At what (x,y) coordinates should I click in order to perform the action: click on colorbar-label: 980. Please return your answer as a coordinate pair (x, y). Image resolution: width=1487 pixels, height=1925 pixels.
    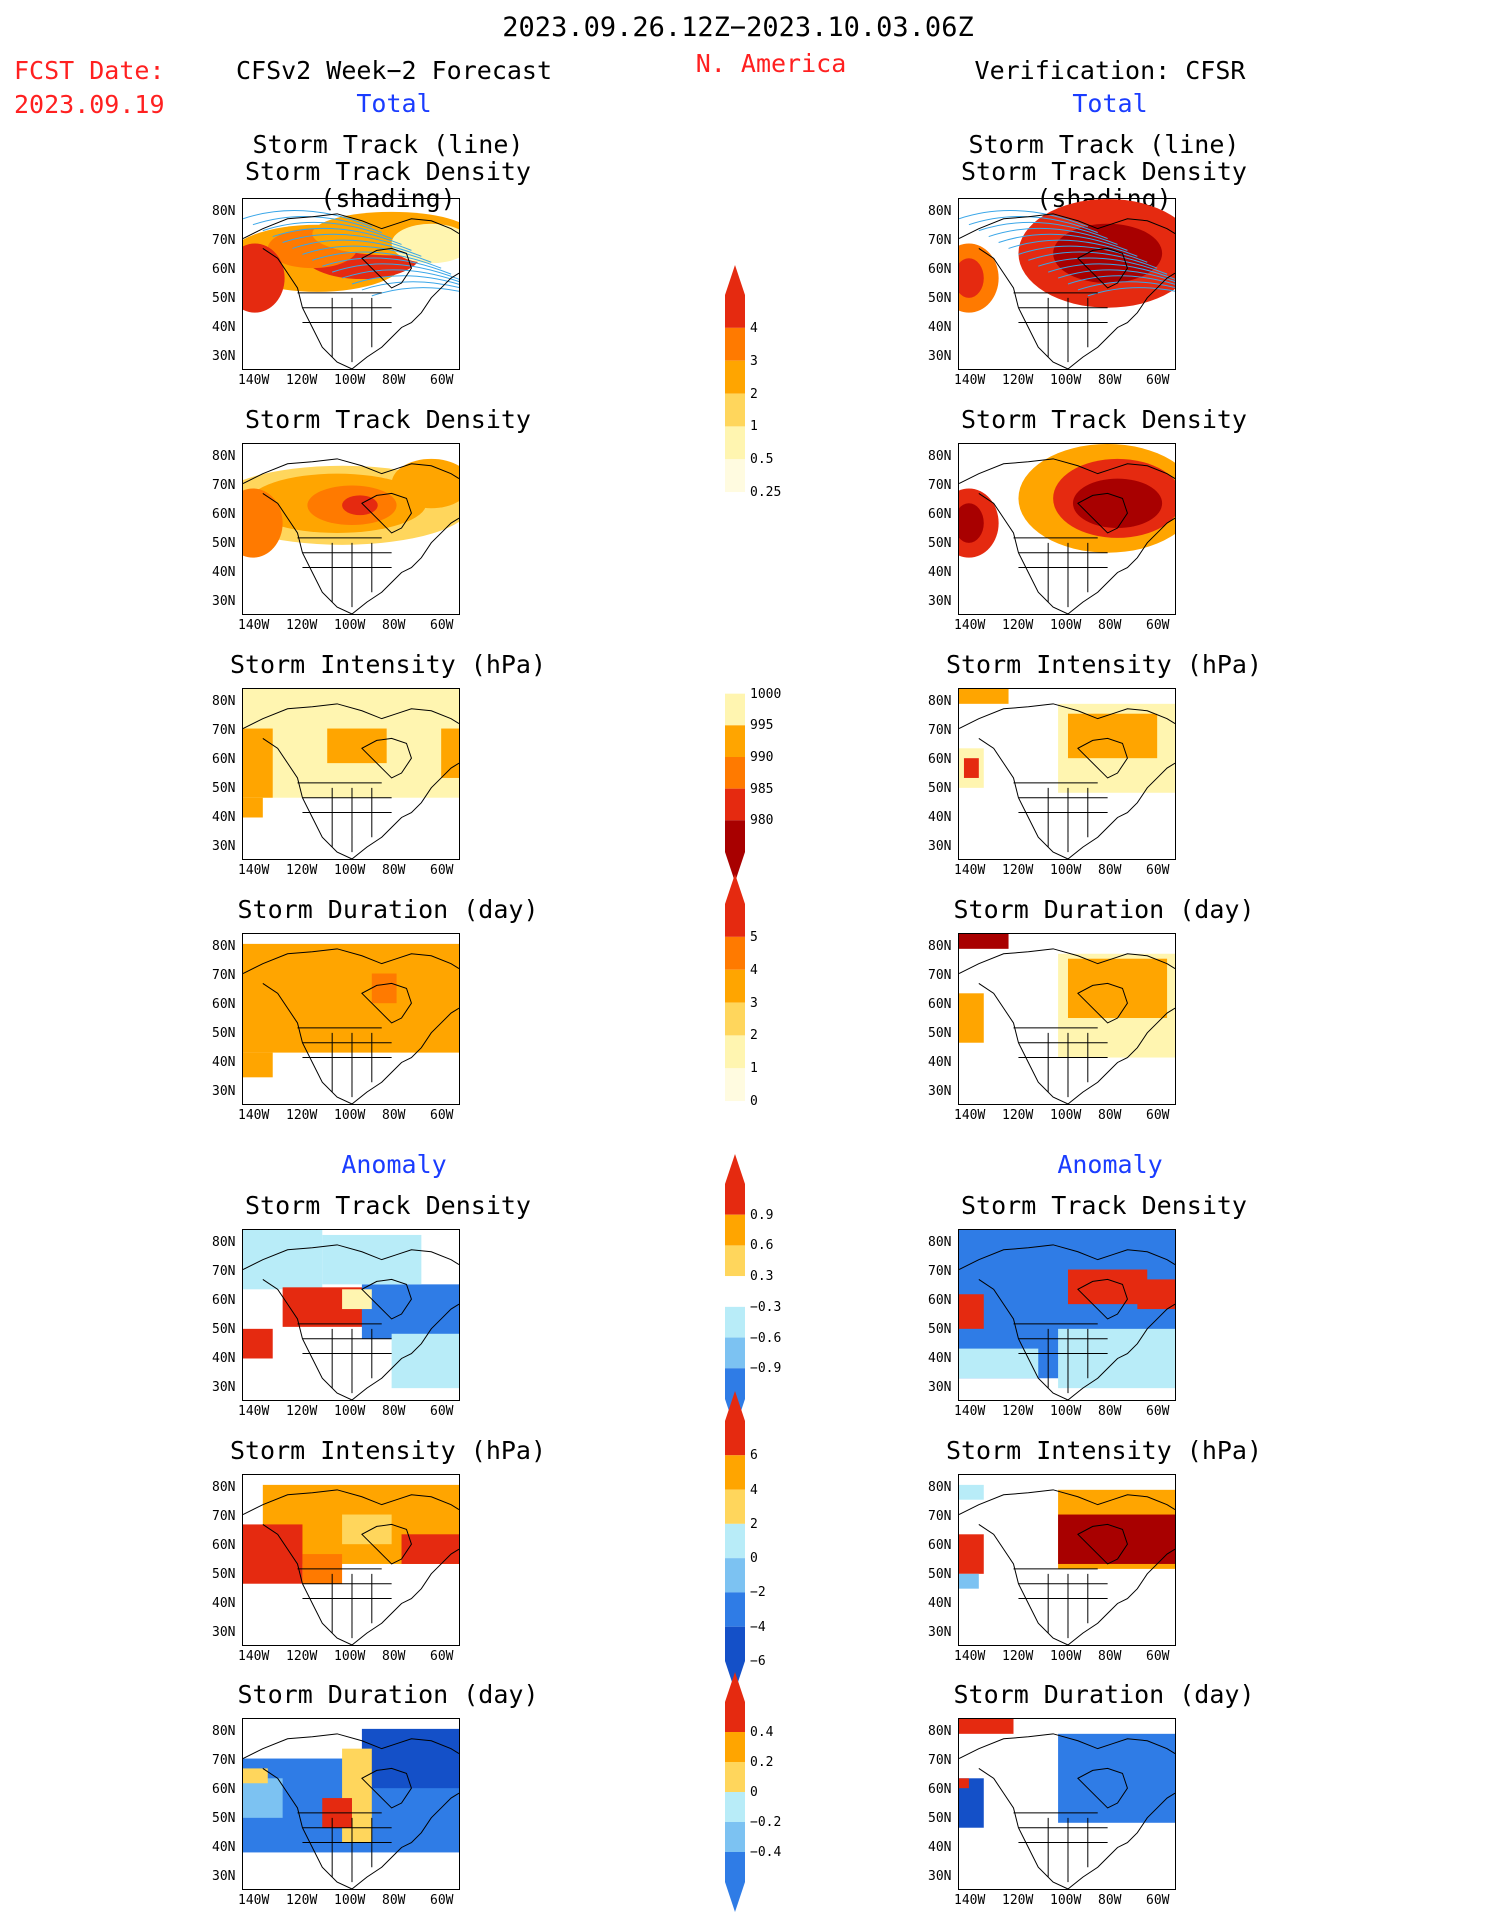
    Looking at the image, I should click on (762, 821).